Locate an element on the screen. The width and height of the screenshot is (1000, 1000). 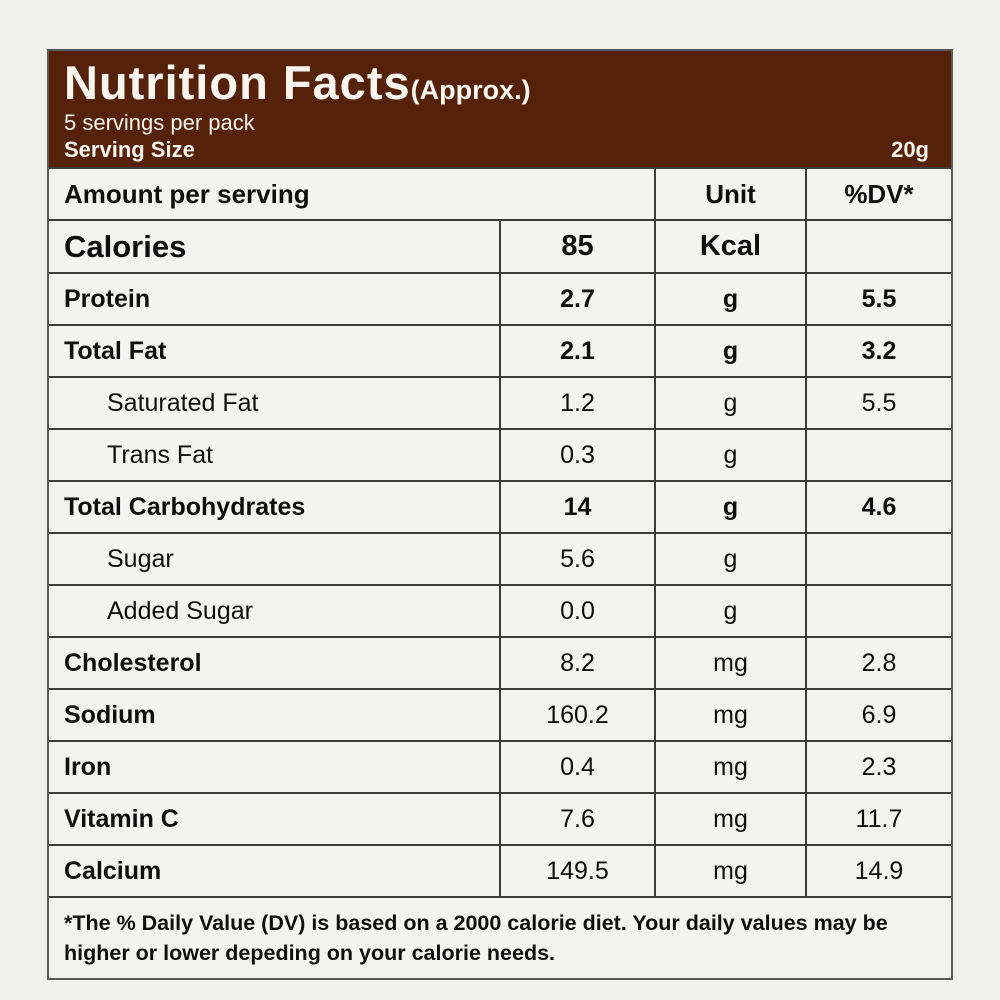
nutrient-name: Sodium is located at coordinates (110, 714).